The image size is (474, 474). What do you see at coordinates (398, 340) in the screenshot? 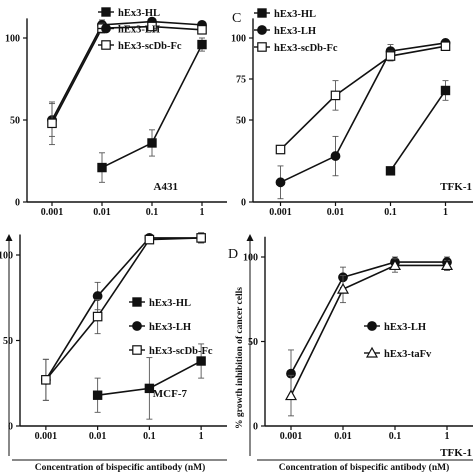
I see `legend: hEx3-LH hEx3-taFv` at bounding box center [398, 340].